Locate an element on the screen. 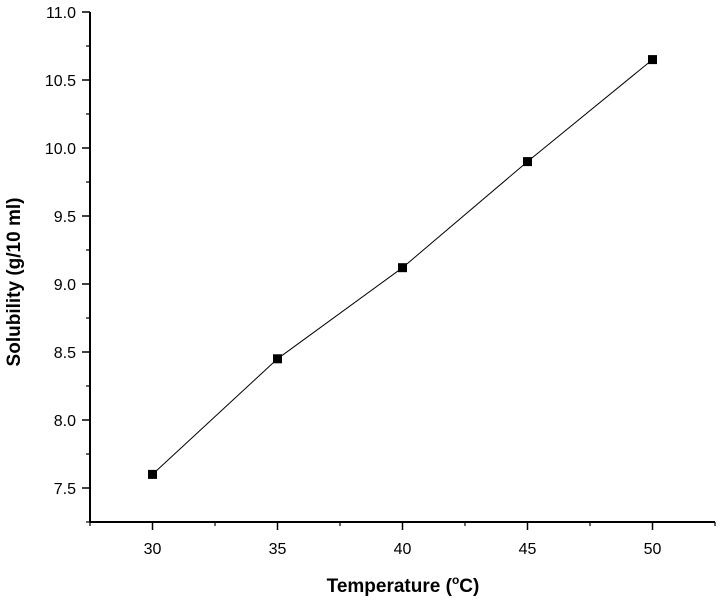 The width and height of the screenshot is (720, 605). y-tick-label: 7.5 is located at coordinates (65, 489).